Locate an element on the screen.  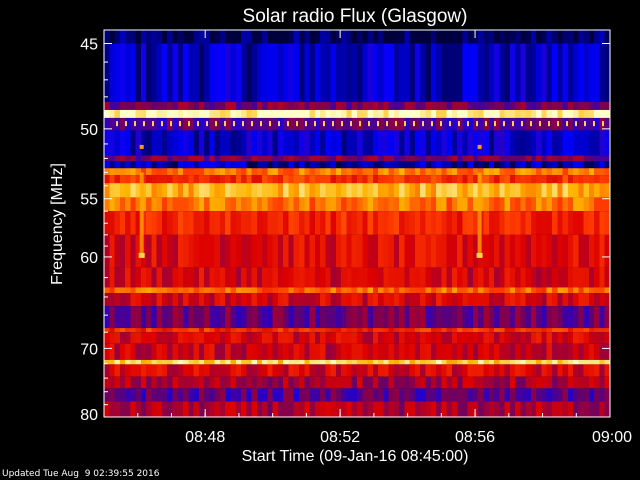
y-tick-label: 55 is located at coordinates (89, 200).